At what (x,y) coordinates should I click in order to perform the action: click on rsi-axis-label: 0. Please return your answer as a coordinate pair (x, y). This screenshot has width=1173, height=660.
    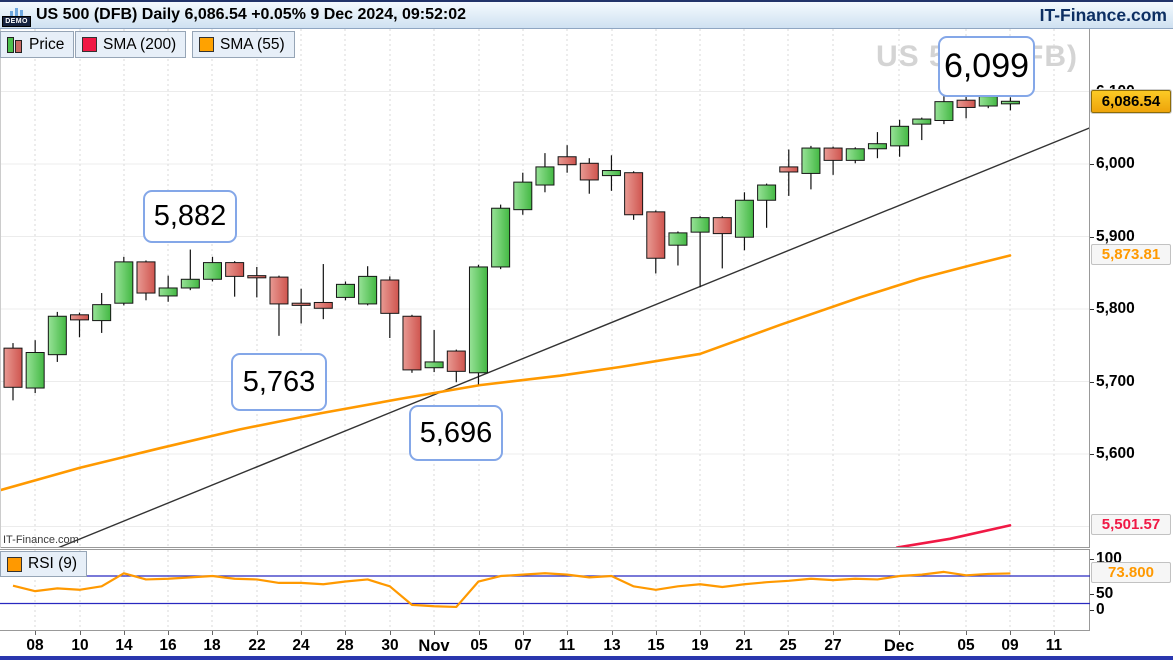
    Looking at the image, I should click on (1100, 609).